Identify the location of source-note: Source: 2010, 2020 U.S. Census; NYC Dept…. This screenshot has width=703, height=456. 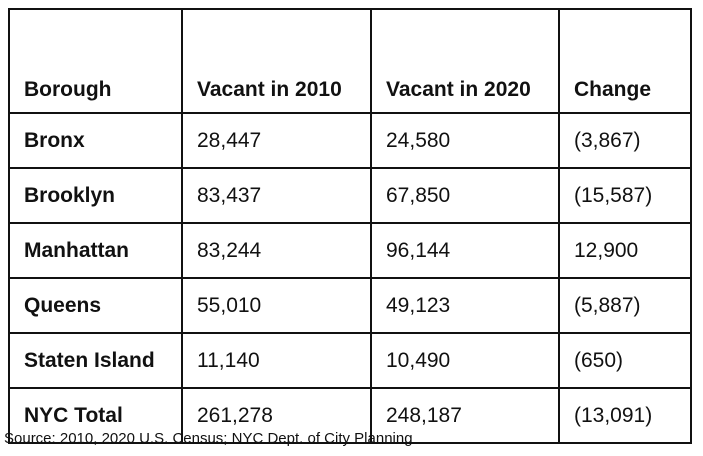
(208, 438).